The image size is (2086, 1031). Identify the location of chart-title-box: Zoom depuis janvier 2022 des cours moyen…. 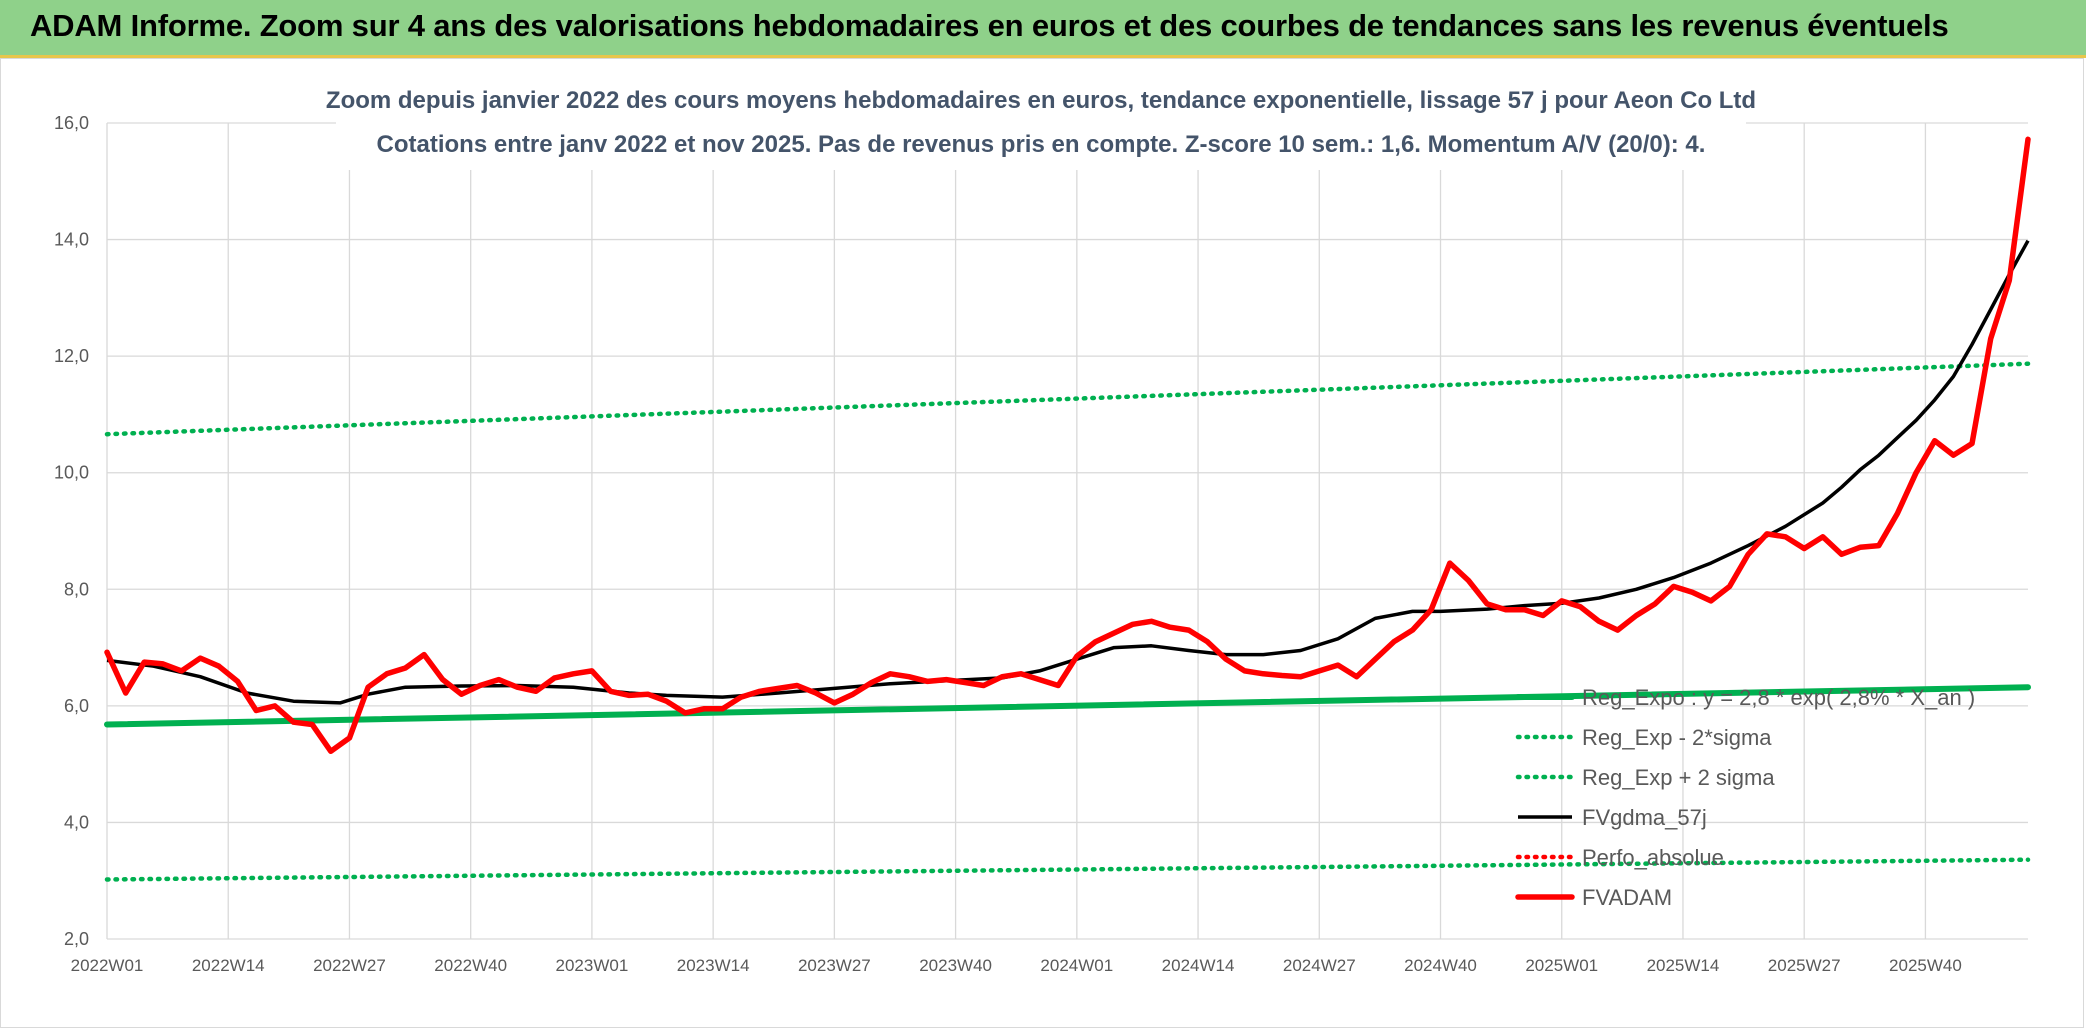
(1041, 123).